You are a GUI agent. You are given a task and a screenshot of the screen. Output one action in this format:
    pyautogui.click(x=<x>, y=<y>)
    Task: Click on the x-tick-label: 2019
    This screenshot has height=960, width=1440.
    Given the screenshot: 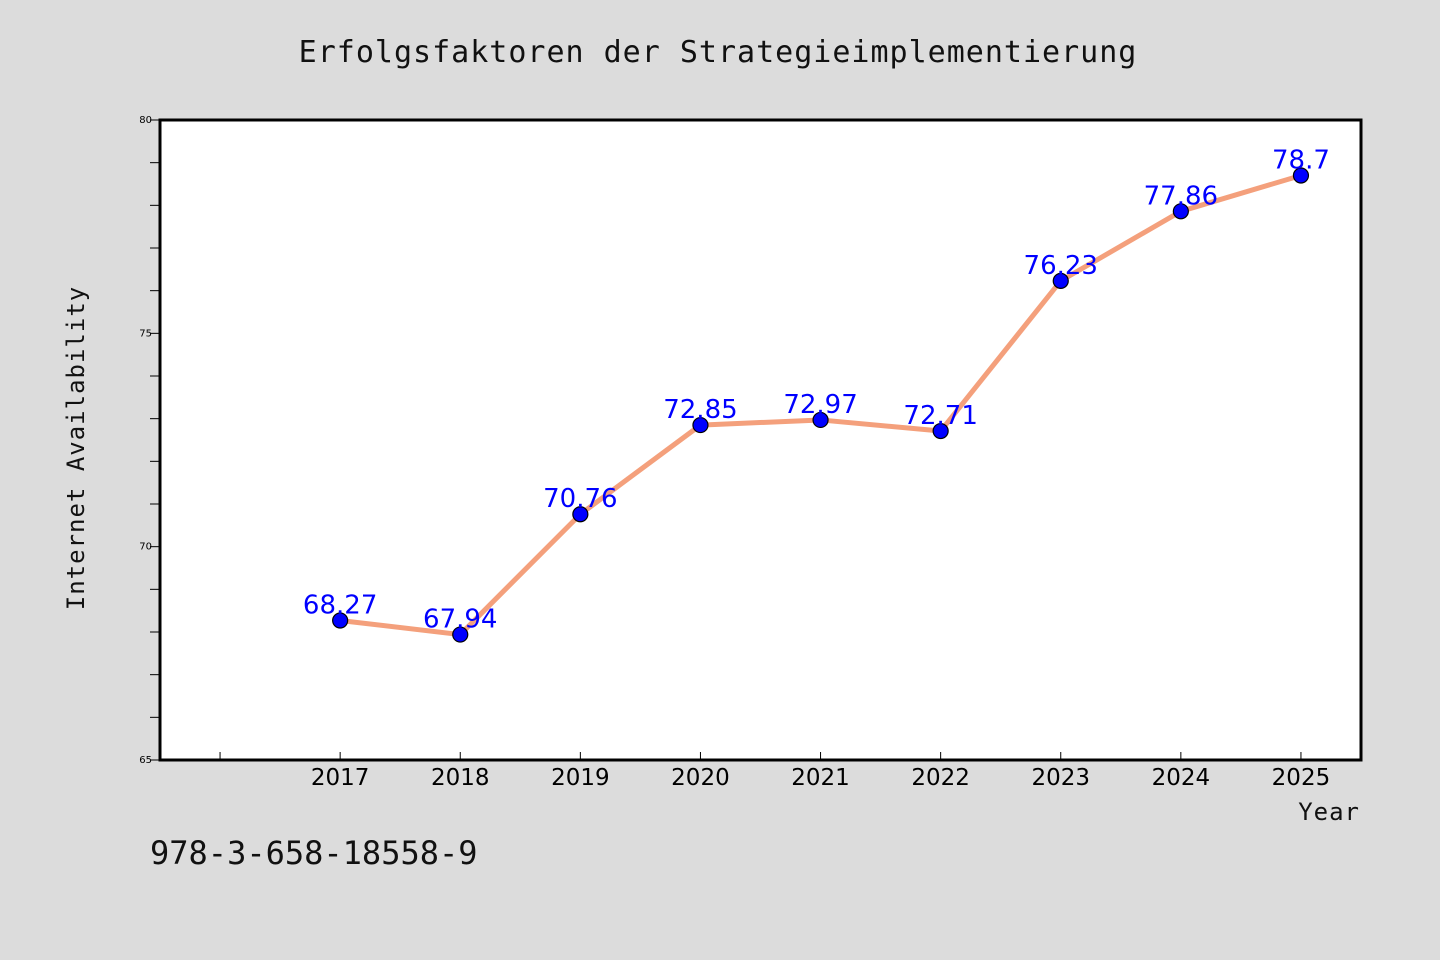 What is the action you would take?
    pyautogui.click(x=580, y=778)
    